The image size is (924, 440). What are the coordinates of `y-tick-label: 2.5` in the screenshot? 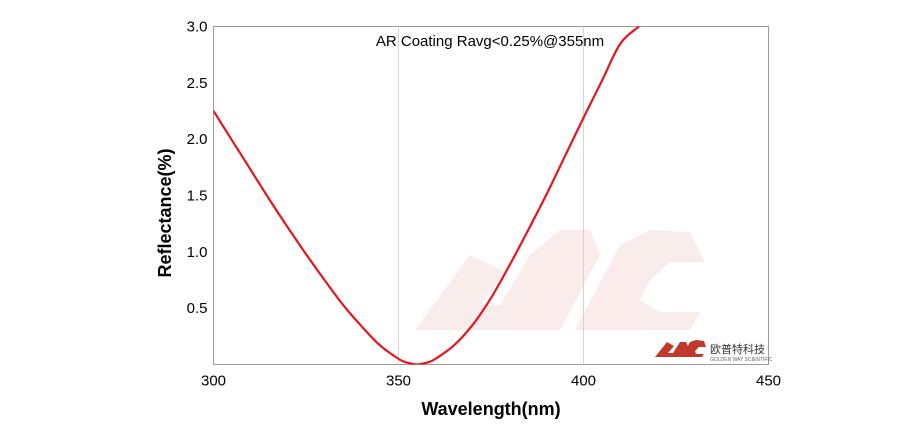 It's located at (197, 83).